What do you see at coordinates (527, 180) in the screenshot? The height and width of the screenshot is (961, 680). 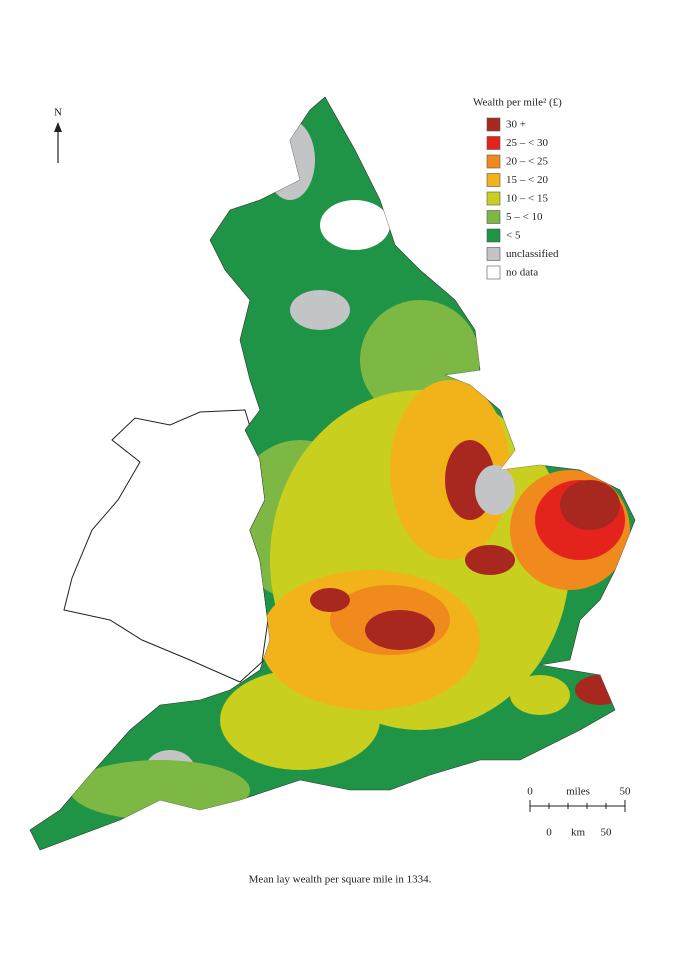 I see `legend-label: 15 – < 20` at bounding box center [527, 180].